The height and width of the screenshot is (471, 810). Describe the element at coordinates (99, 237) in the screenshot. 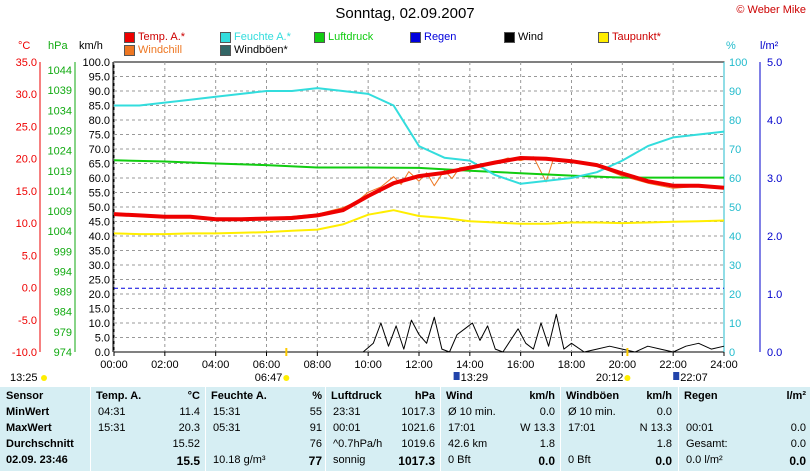

I see `wind-axis-tick-label: 40.0` at that location.